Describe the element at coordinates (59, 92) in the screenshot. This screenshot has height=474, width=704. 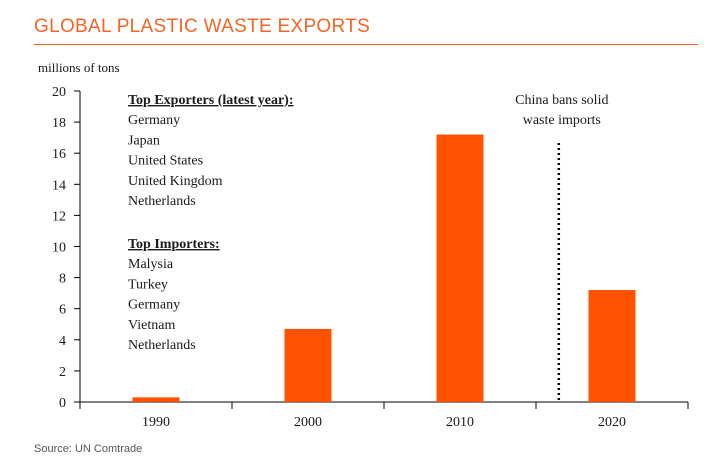
I see `y-tick-label: 20` at that location.